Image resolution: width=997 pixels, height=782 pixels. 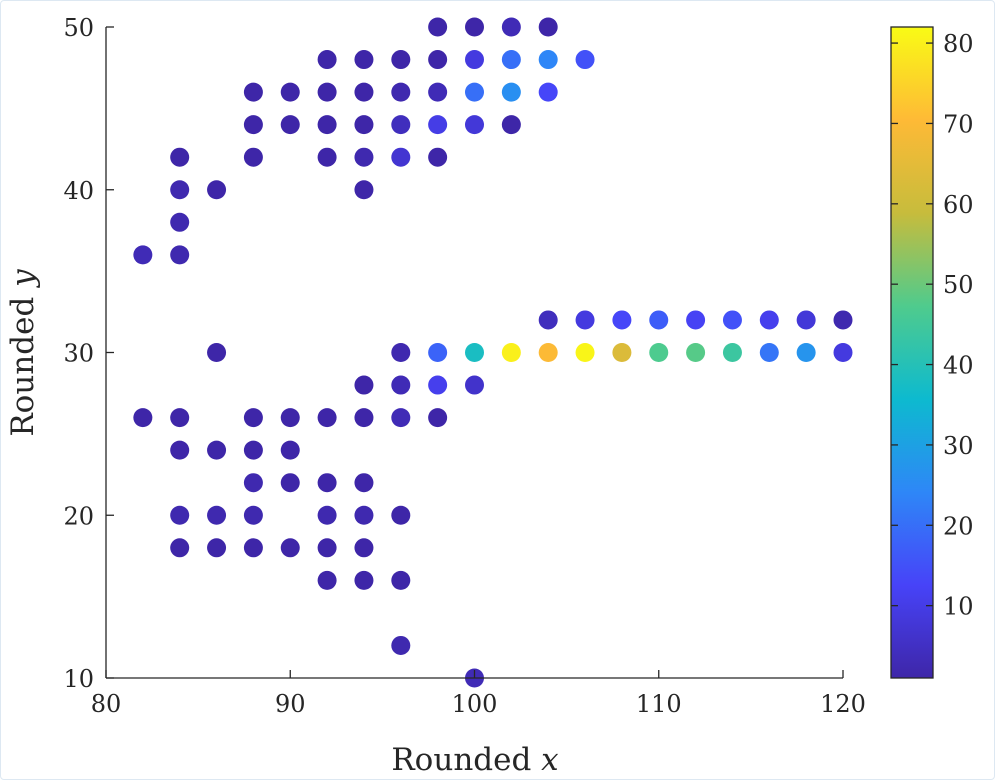 What do you see at coordinates (958, 446) in the screenshot?
I see `colorbar-tick-label: 30` at bounding box center [958, 446].